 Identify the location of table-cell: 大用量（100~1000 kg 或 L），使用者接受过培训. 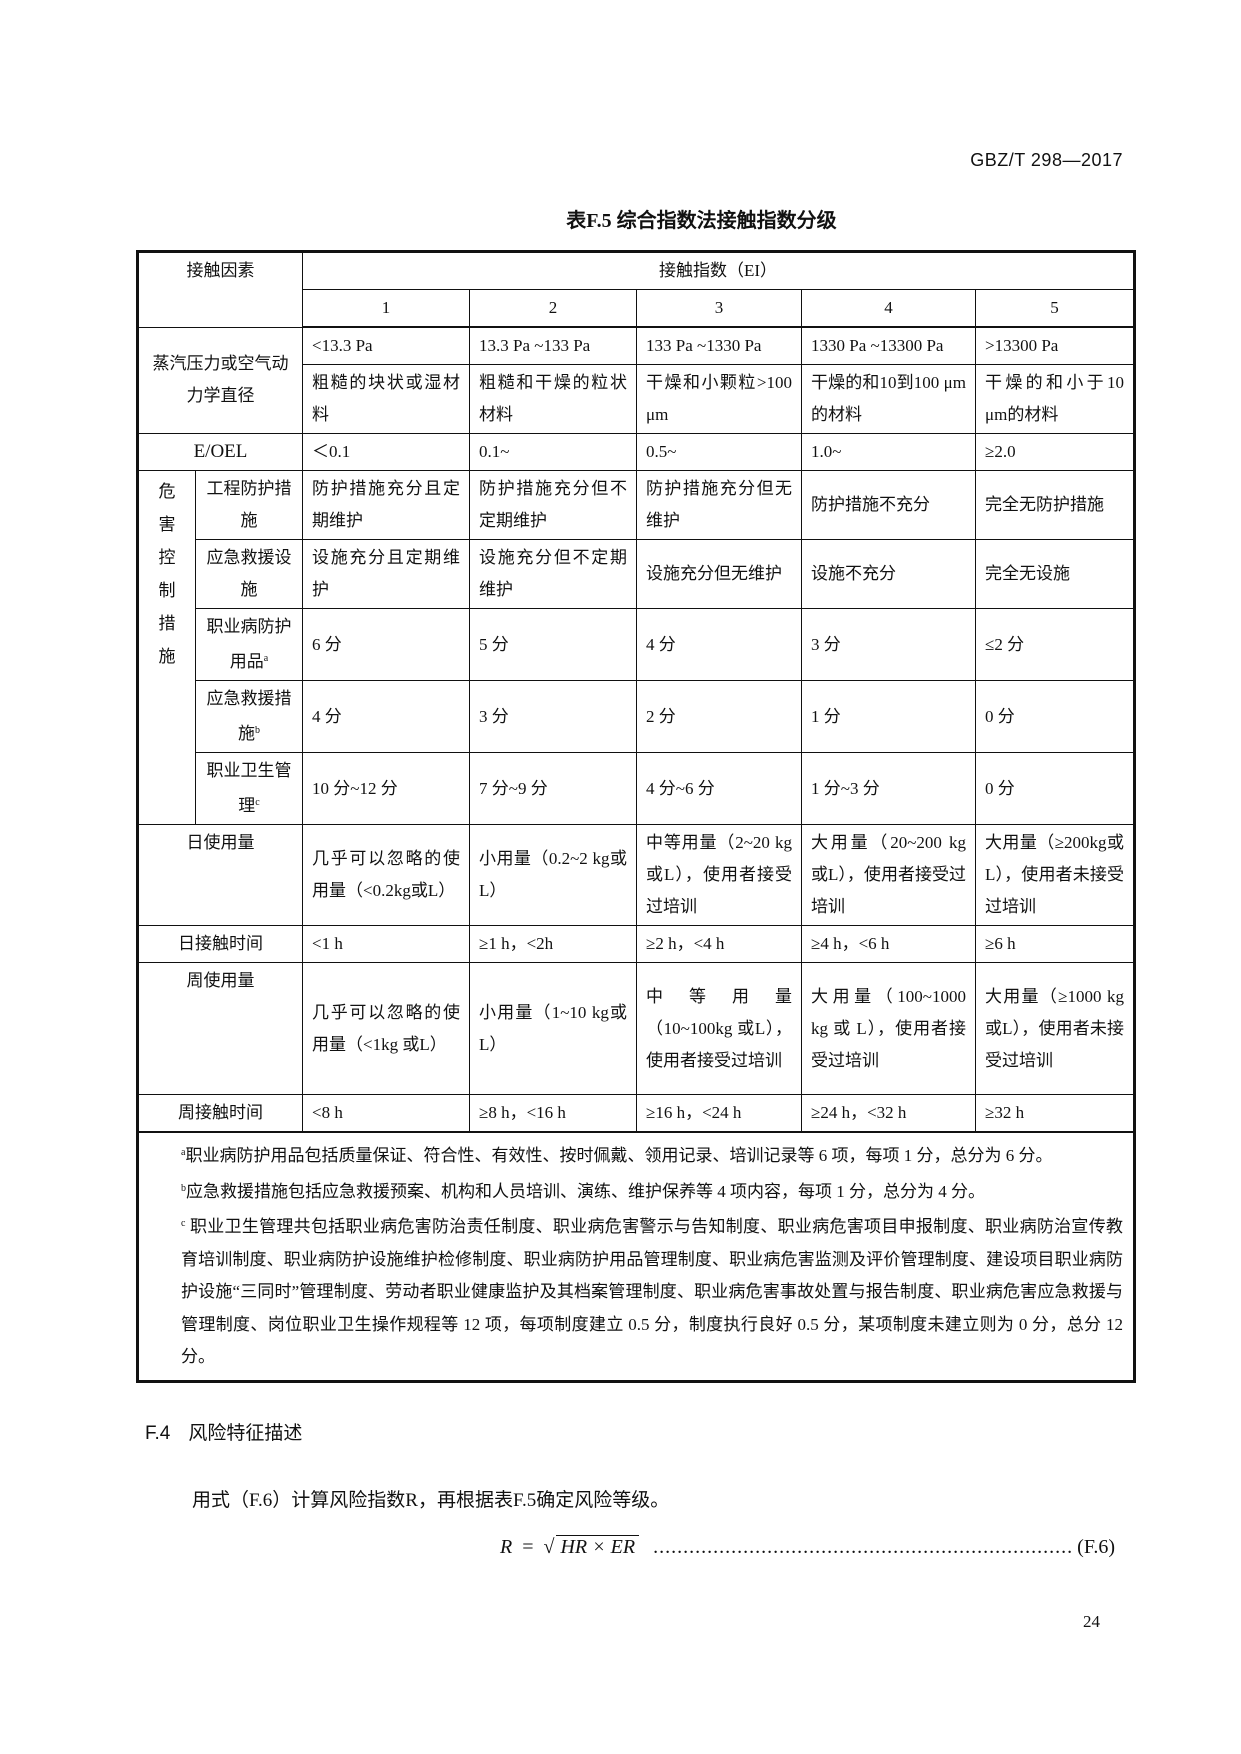
(888, 1028).